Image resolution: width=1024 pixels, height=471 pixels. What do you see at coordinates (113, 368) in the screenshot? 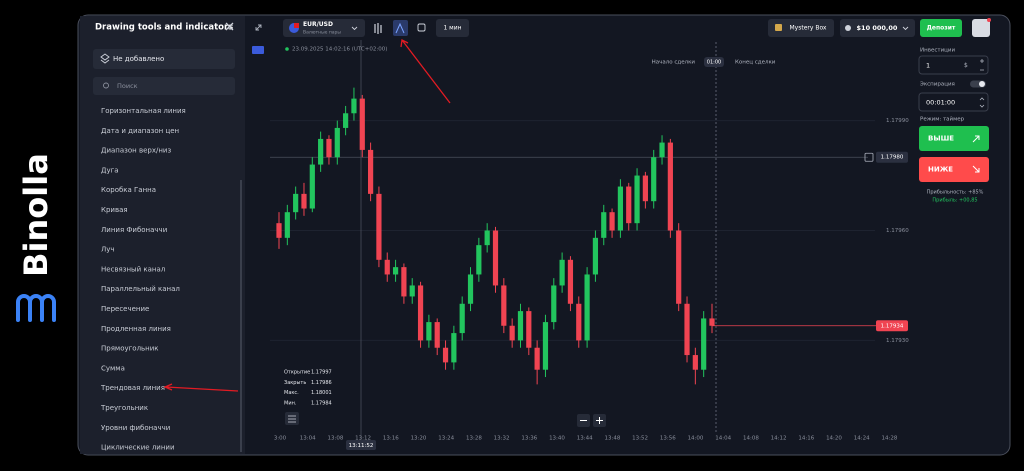
I see `tool-item: Сумма` at bounding box center [113, 368].